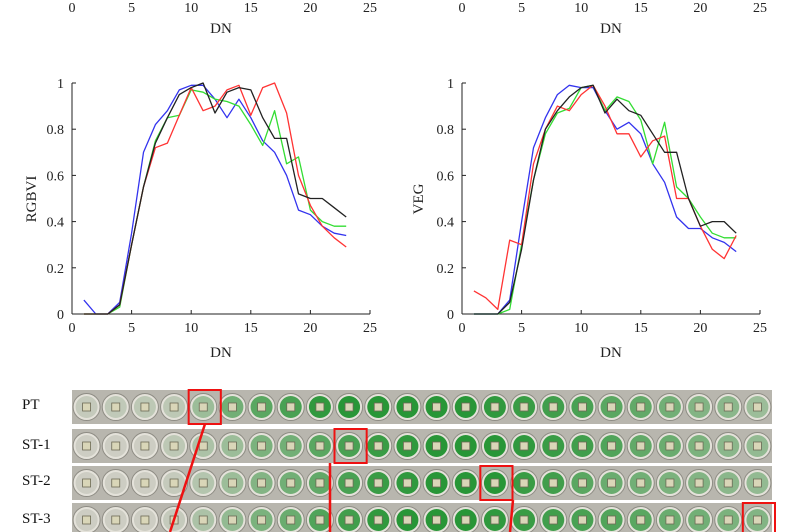  What do you see at coordinates (611, 353) in the screenshot?
I see `veg-xlabel: DN` at bounding box center [611, 353].